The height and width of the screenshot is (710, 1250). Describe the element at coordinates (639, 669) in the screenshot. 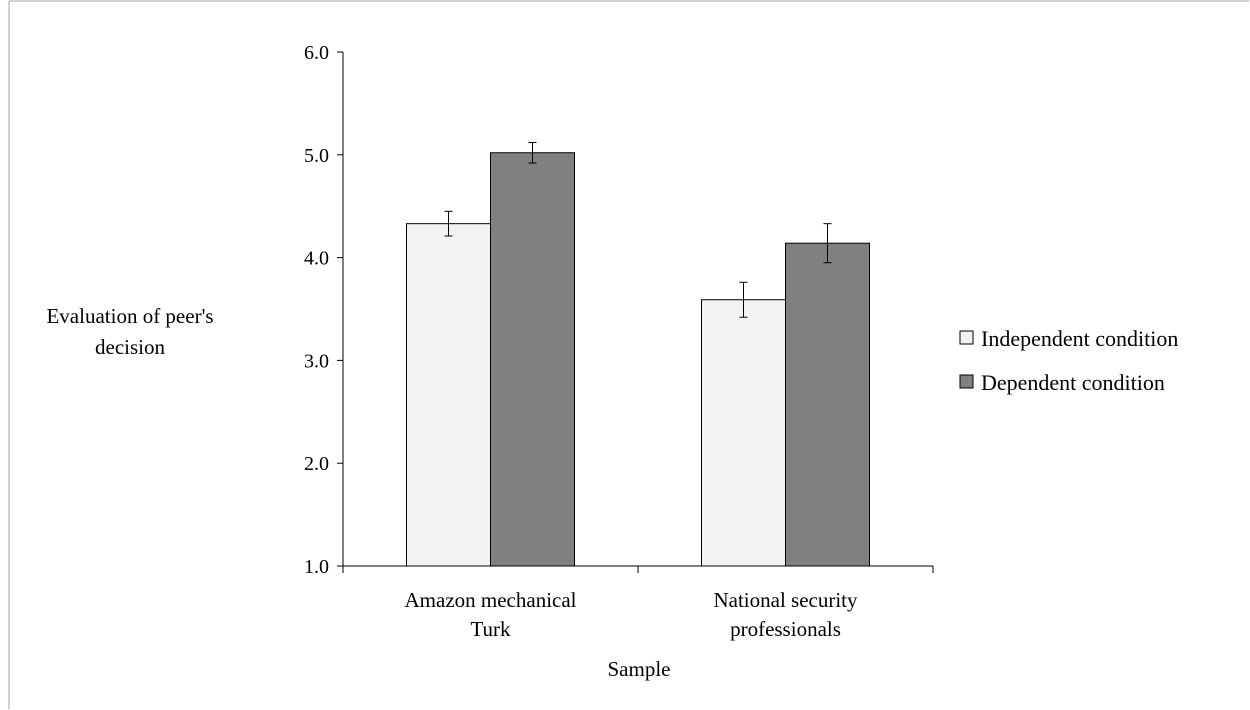

I see `x-axis-label: Sample` at that location.